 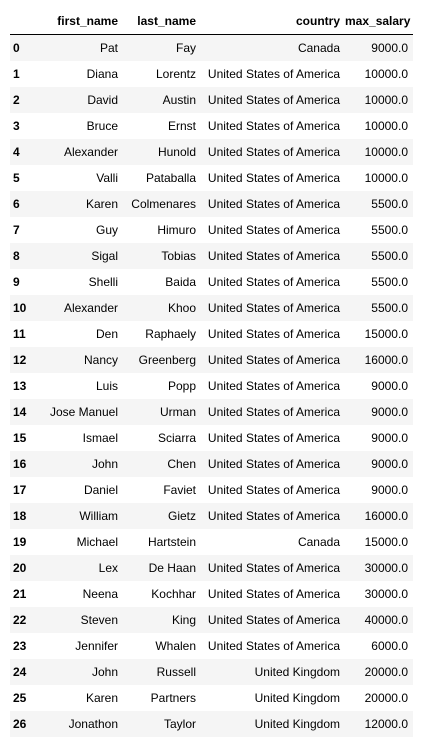 I want to click on row-index: 25, so click(x=24, y=698).